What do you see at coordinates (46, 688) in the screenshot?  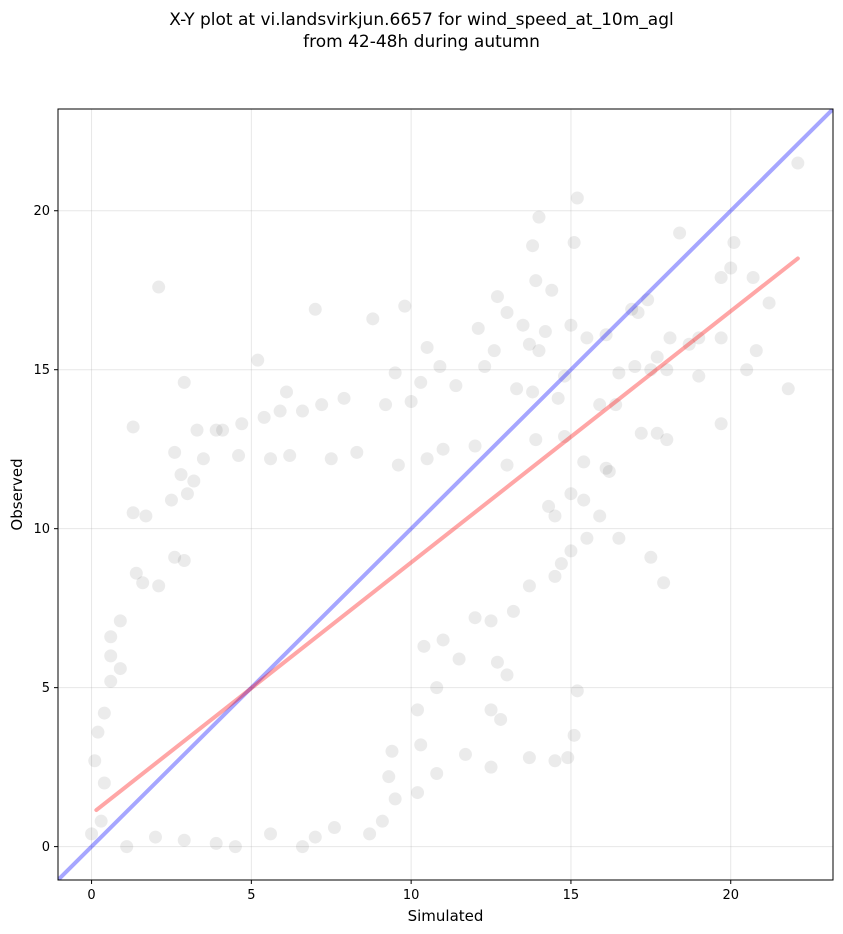 I see `y-tick-label: 5` at bounding box center [46, 688].